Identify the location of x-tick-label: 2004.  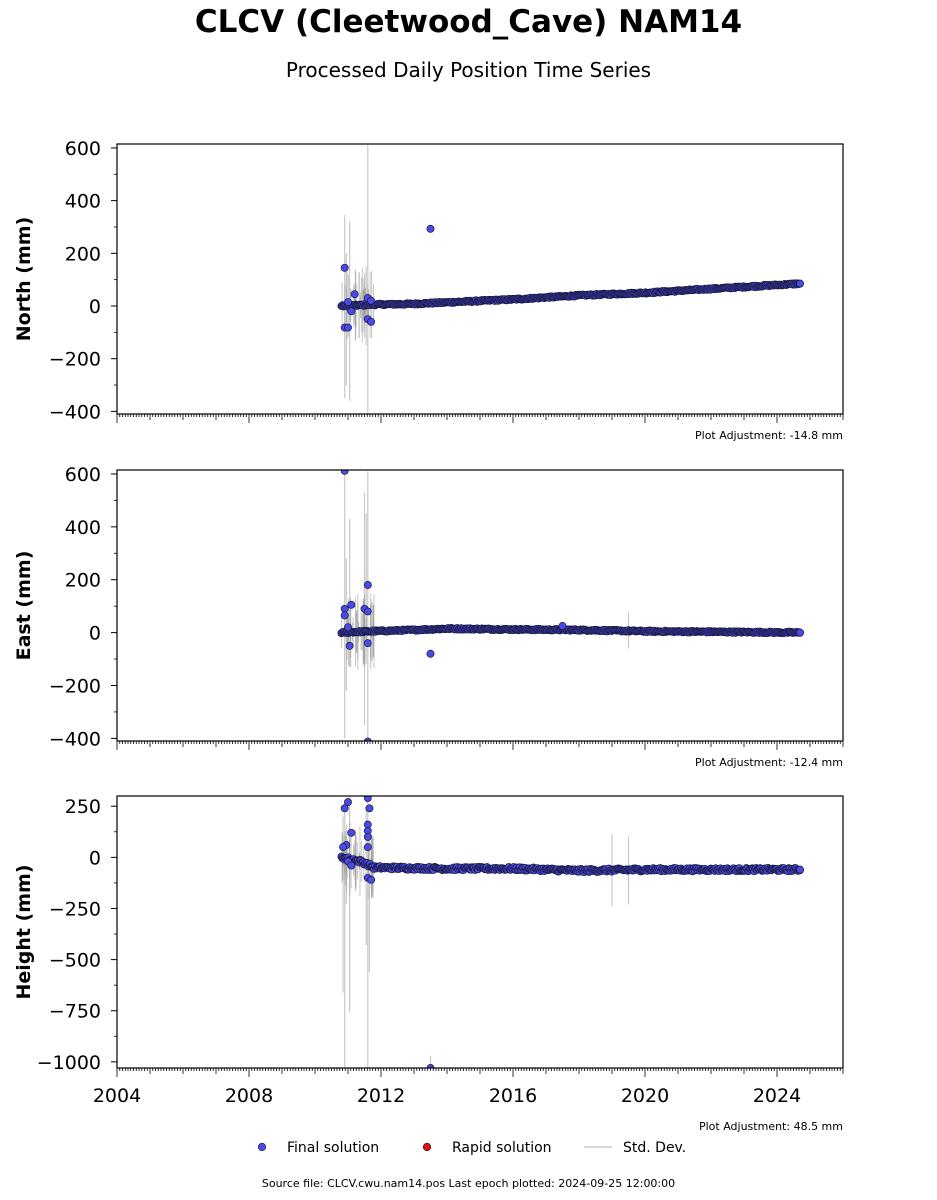
(117, 1096).